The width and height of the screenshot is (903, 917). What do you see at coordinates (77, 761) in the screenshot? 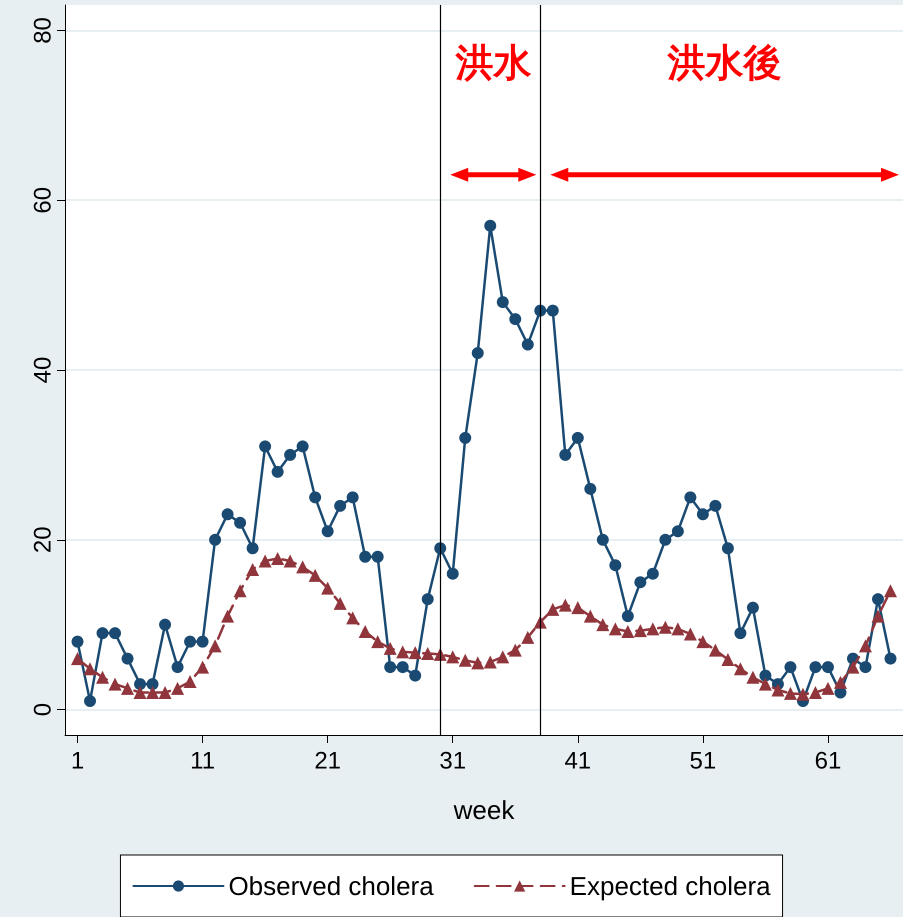
I see `x-tick-label: 1` at bounding box center [77, 761].